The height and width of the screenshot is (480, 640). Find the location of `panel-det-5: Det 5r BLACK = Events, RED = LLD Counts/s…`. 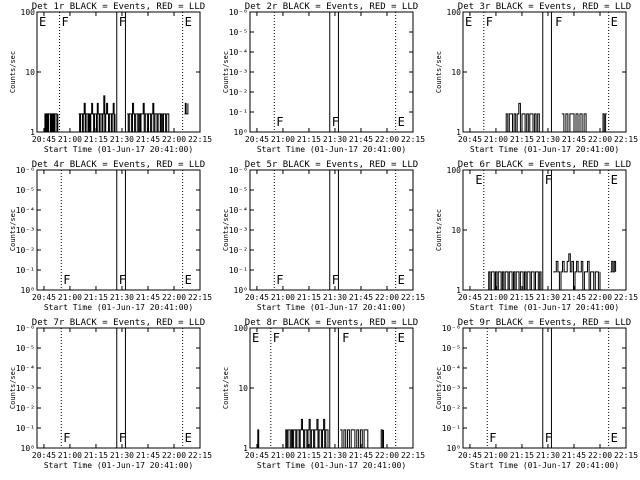

panel-det-5: Det 5r BLACK = Events, RED = LLD Counts/s… is located at coordinates (323, 236).